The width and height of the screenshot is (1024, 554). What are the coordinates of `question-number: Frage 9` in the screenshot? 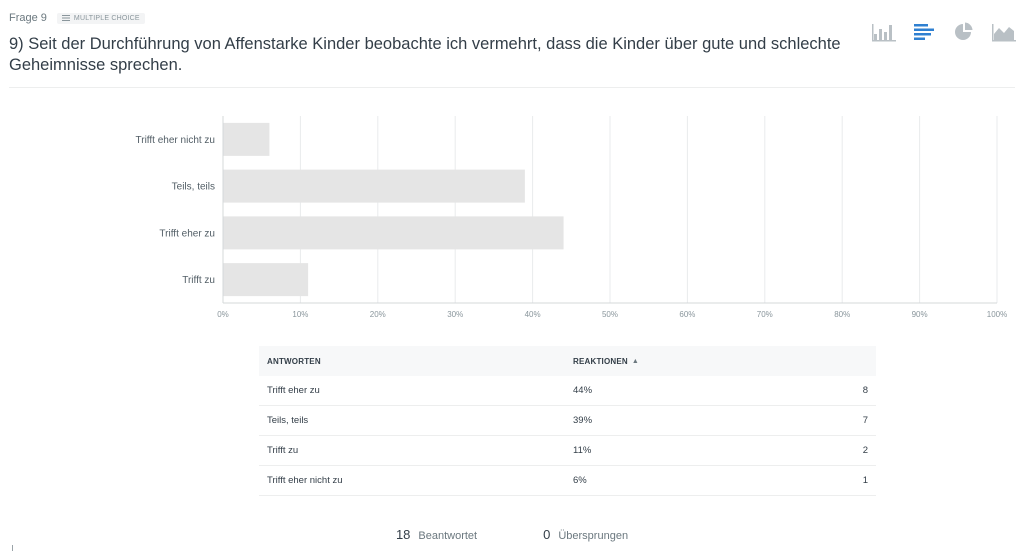 It's located at (28, 18).